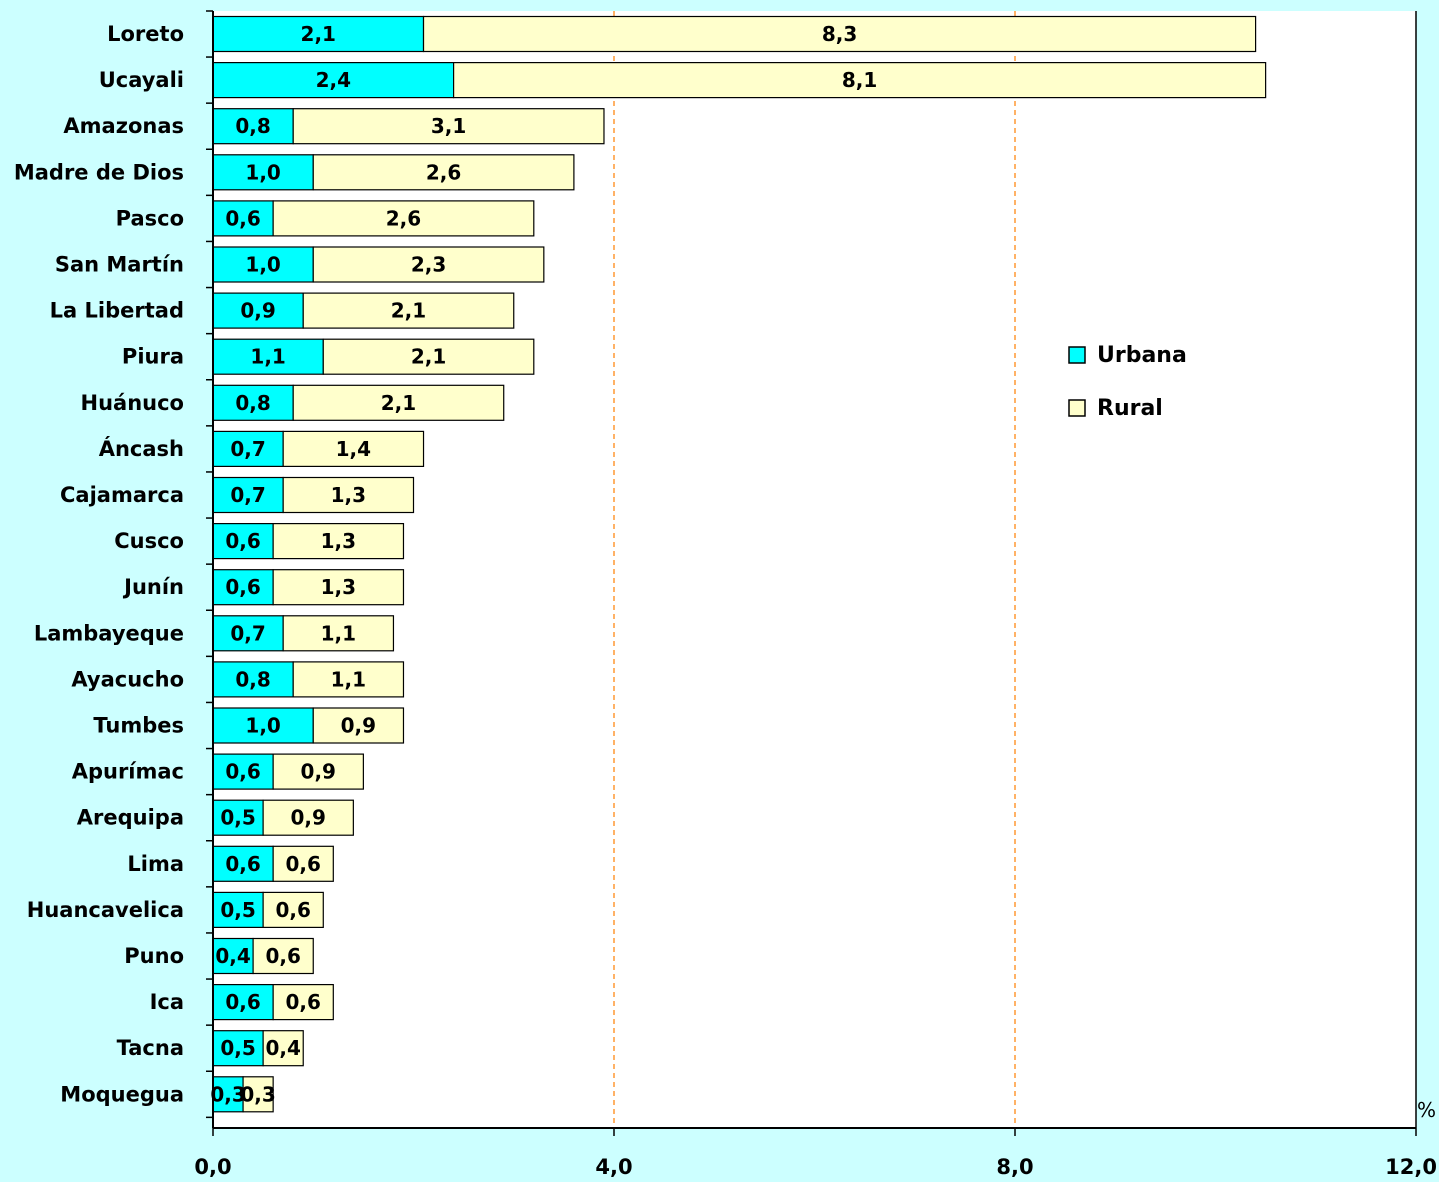 Image resolution: width=1439 pixels, height=1182 pixels. I want to click on data-label-rural: 1,4, so click(353, 449).